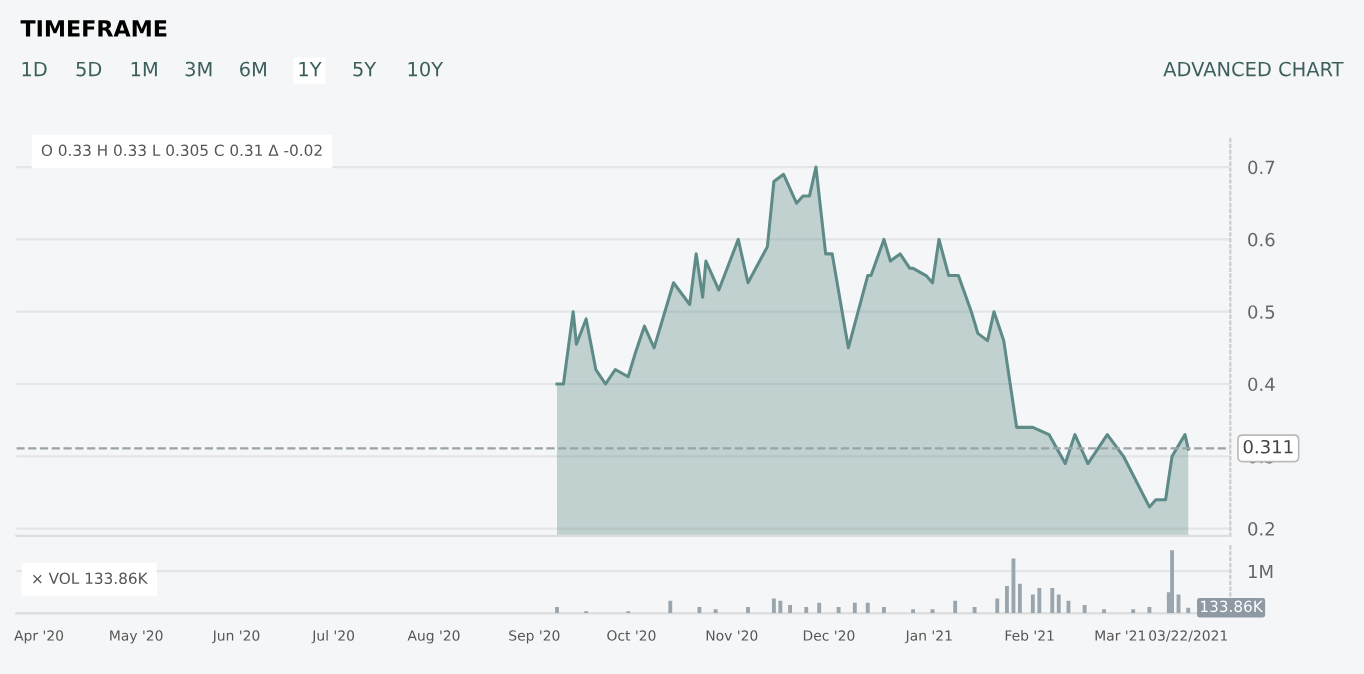 This screenshot has height=674, width=1364. What do you see at coordinates (1261, 529) in the screenshot?
I see `y-tick-label: 0.2` at bounding box center [1261, 529].